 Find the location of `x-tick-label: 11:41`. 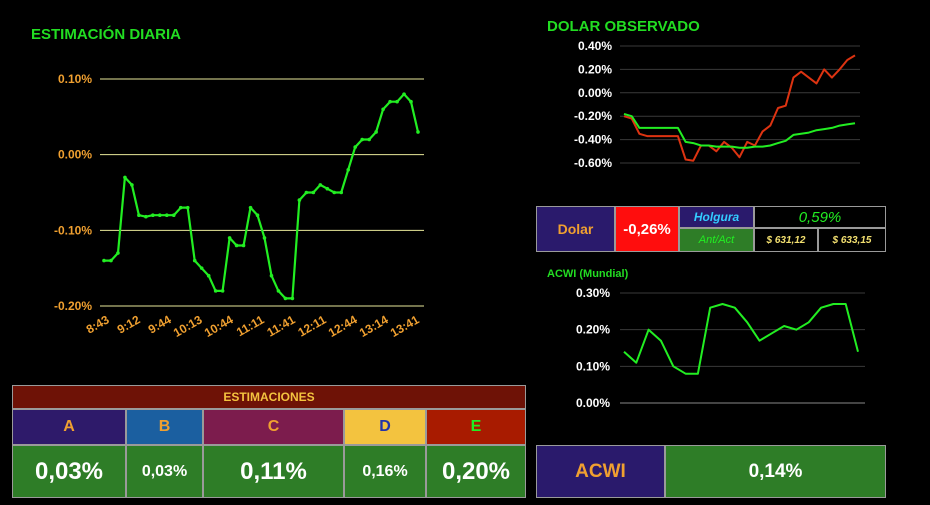

x-tick-label: 11:41 is located at coordinates (280, 325).